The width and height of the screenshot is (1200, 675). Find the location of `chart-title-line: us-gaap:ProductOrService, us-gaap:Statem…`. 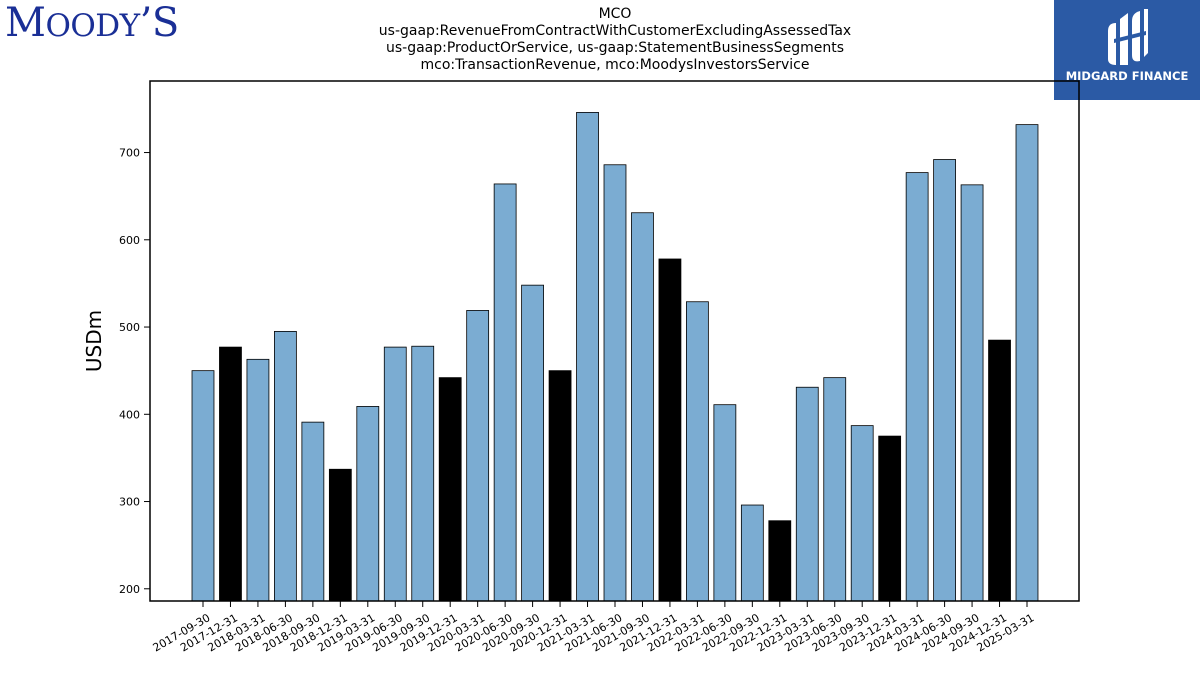

chart-title-line: us-gaap:ProductOrService, us-gaap:Statem… is located at coordinates (614, 48).